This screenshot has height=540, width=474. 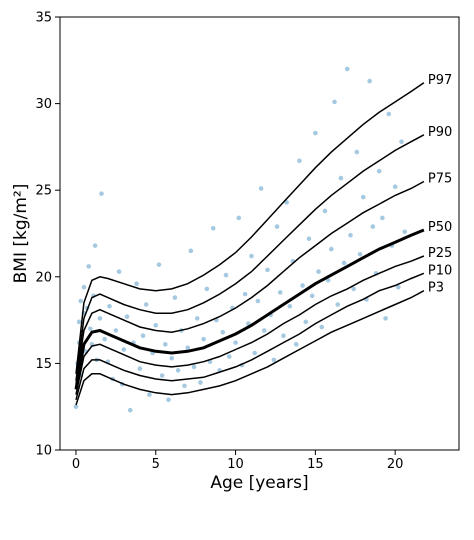 What do you see at coordinates (156, 464) in the screenshot?
I see `x-tick-label-5: 5` at bounding box center [156, 464].